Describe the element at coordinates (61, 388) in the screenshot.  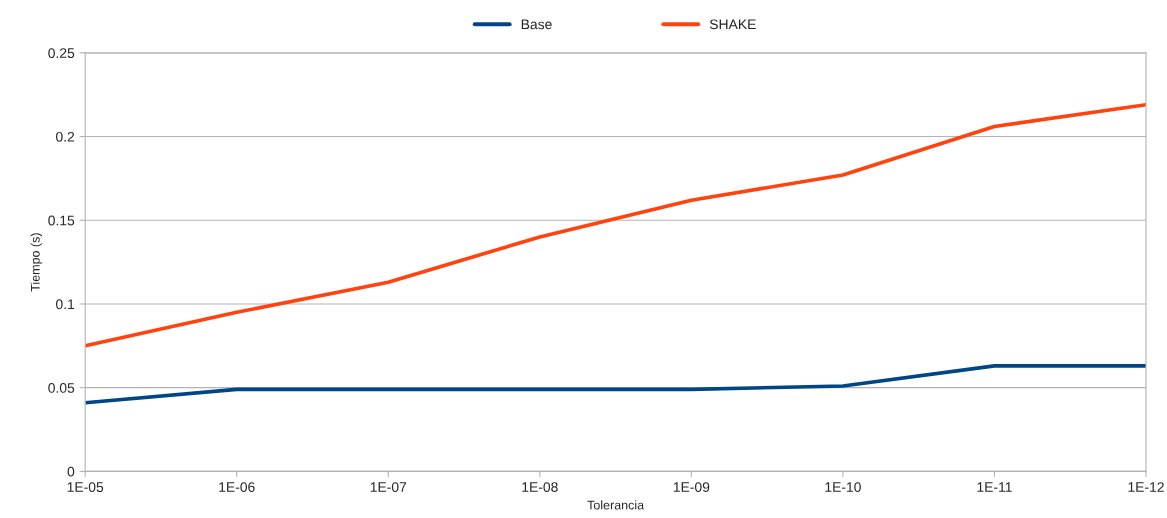
I see `y-tick-label: 0.05` at that location.